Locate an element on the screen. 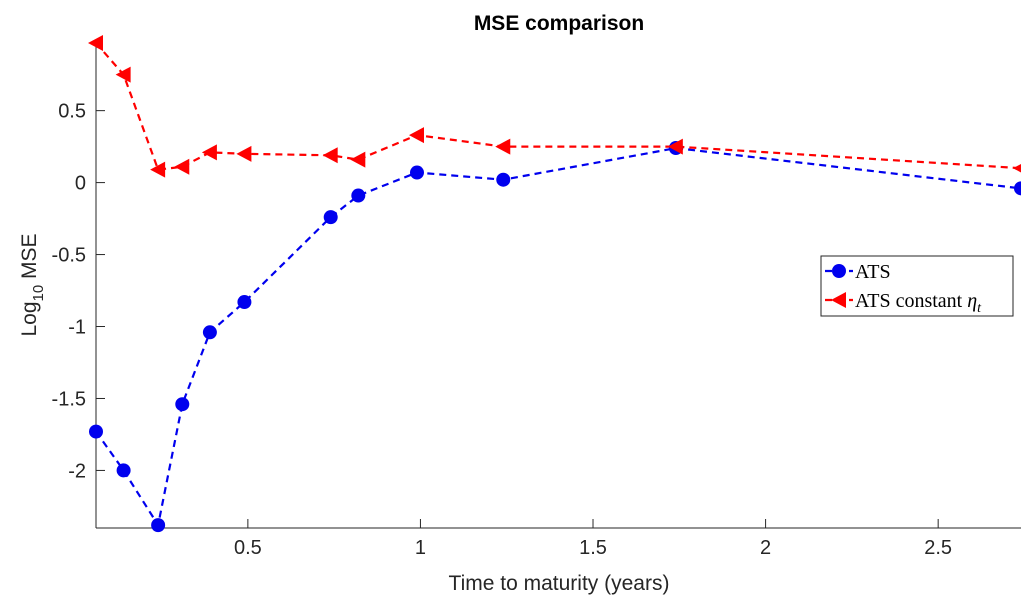 The image size is (1021, 603). x-tick-label: 0.5 is located at coordinates (248, 548).